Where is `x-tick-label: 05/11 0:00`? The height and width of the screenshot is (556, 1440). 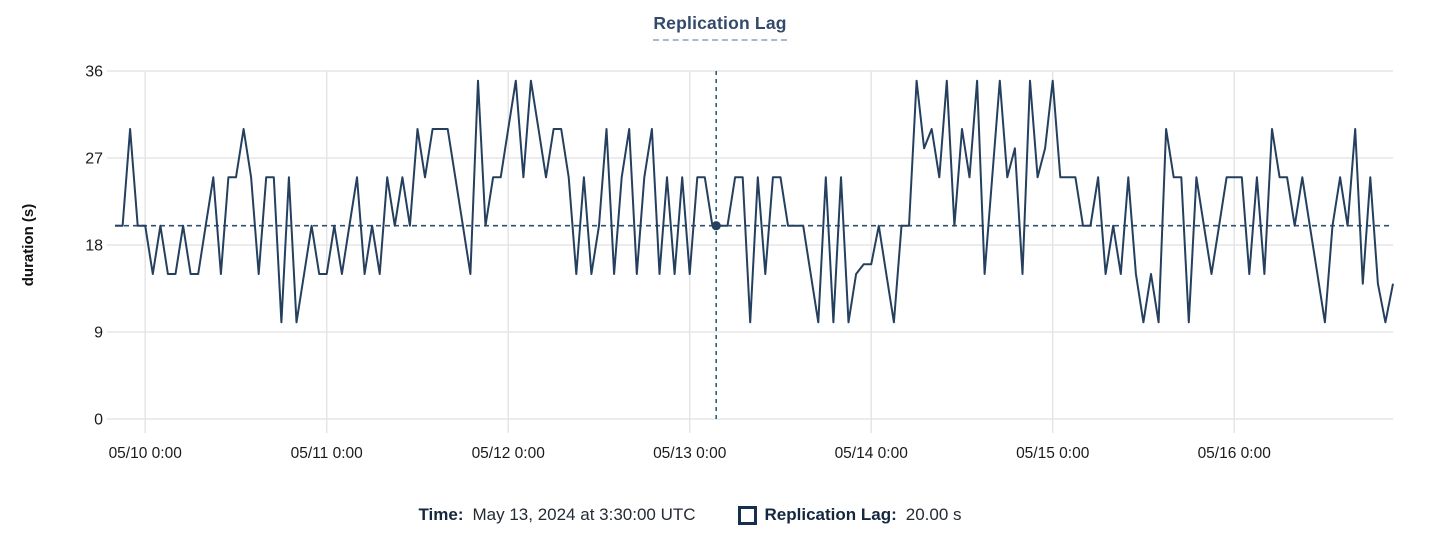
x-tick-label: 05/11 0:00 is located at coordinates (327, 453).